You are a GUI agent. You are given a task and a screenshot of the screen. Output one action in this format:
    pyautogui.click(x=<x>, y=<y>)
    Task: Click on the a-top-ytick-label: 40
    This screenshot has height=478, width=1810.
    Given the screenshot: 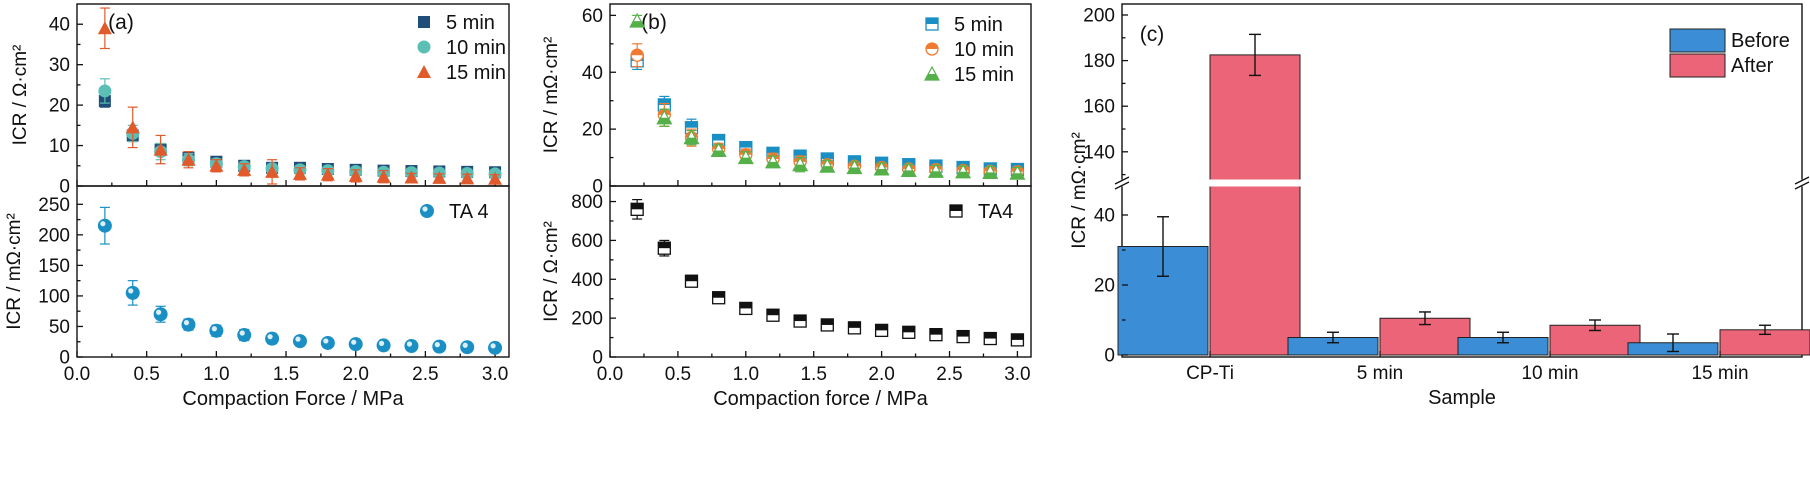 What is the action you would take?
    pyautogui.click(x=59, y=25)
    